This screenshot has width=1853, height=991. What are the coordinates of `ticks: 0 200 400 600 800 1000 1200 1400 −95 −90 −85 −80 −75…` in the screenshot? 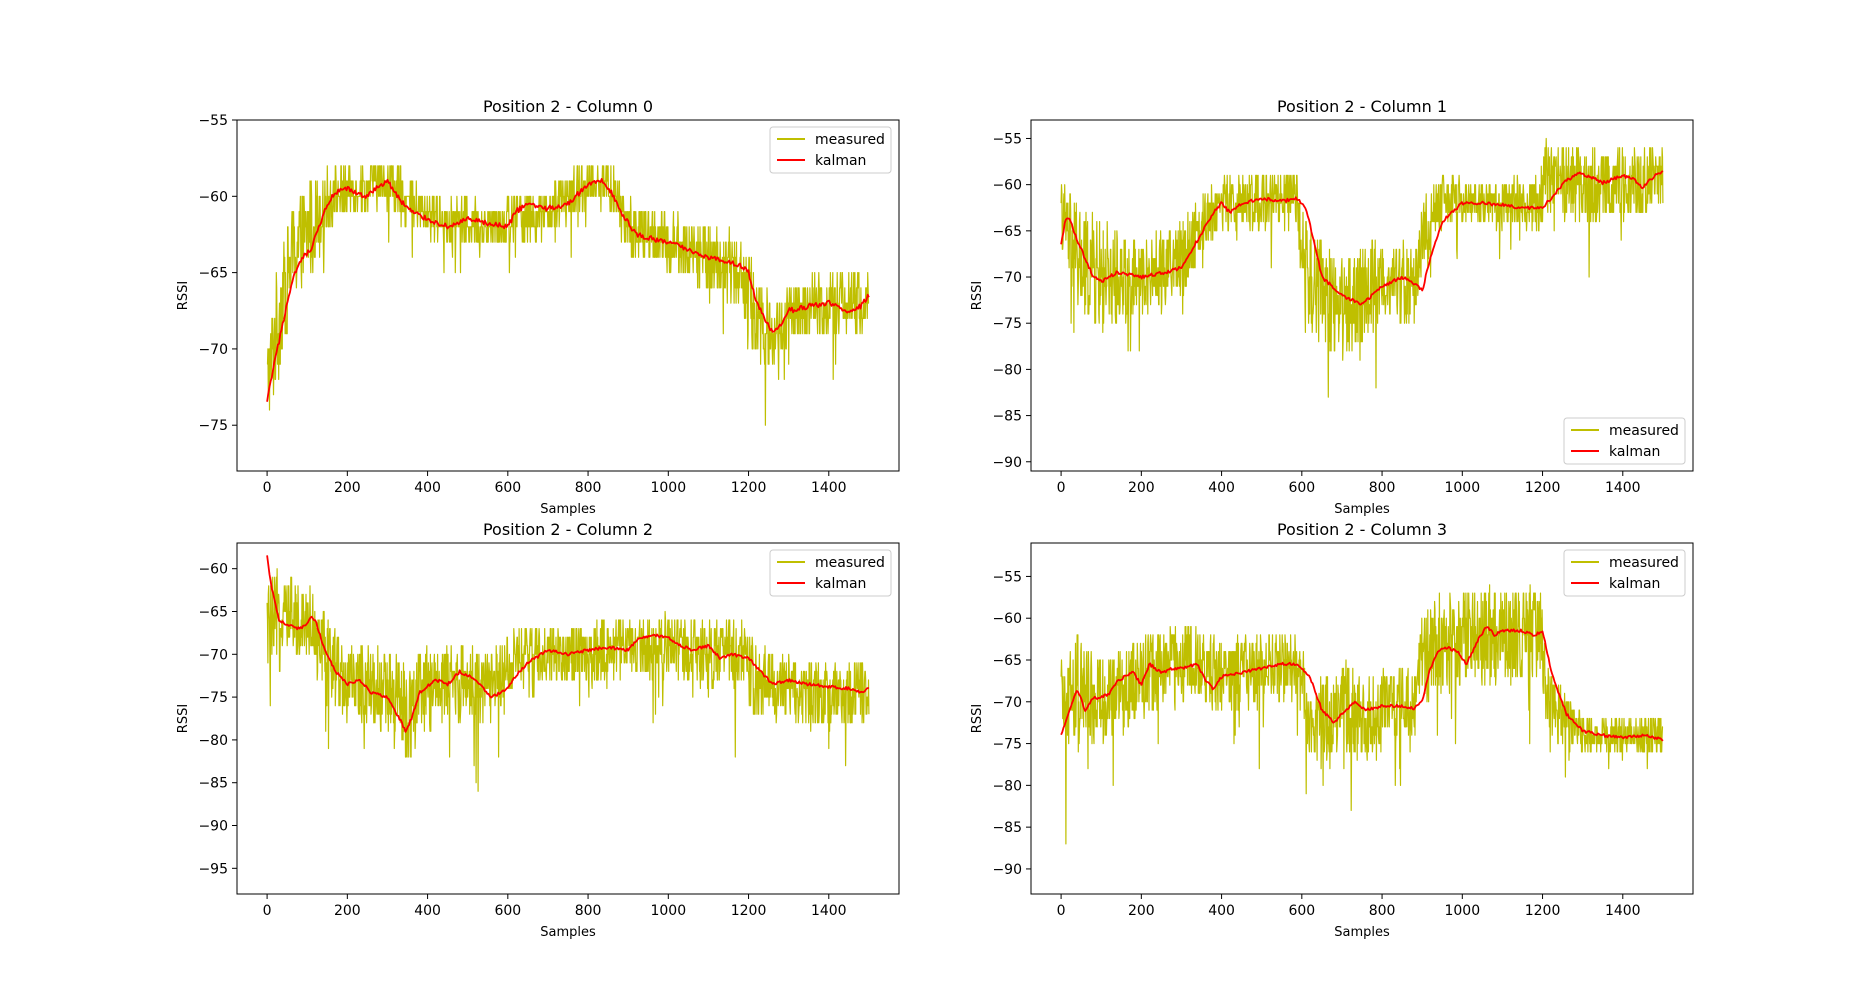 It's located at (522, 740).